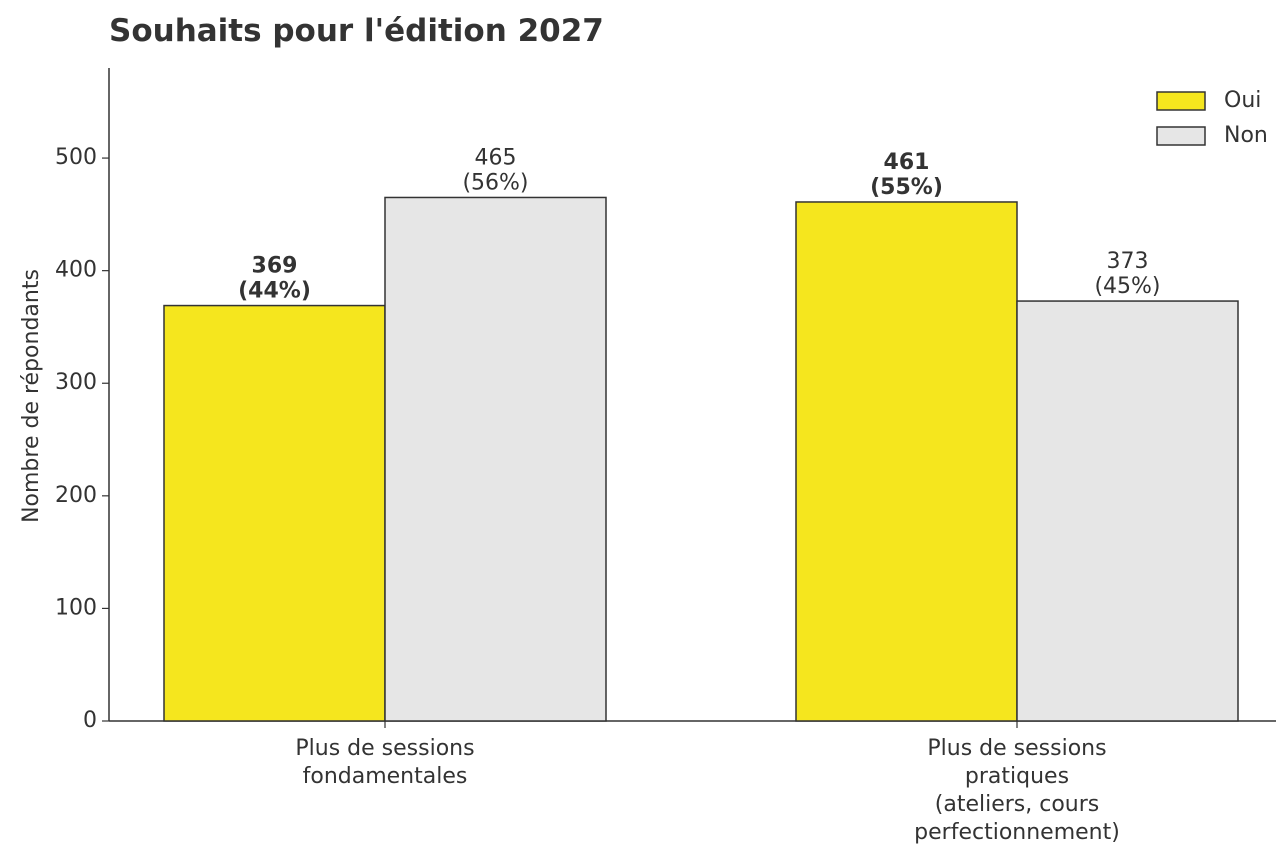 The image size is (1276, 847). I want to click on y-tick-label: 100, so click(76, 607).